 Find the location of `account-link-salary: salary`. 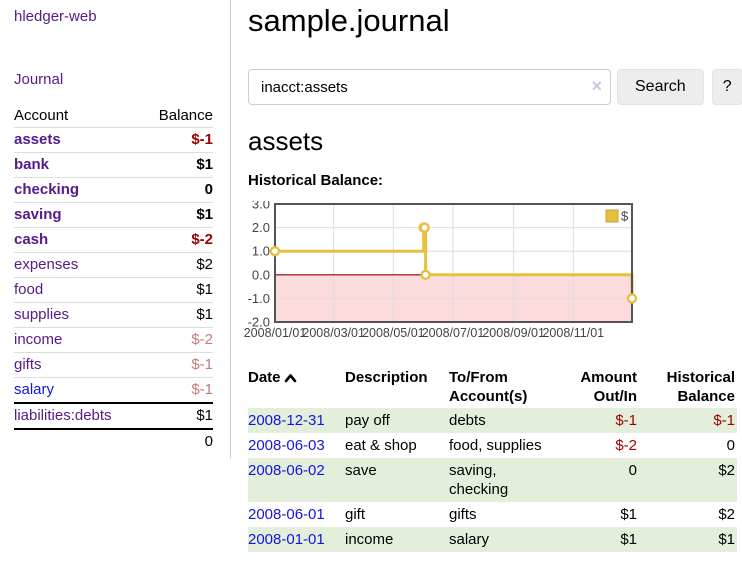

account-link-salary: salary is located at coordinates (34, 389).